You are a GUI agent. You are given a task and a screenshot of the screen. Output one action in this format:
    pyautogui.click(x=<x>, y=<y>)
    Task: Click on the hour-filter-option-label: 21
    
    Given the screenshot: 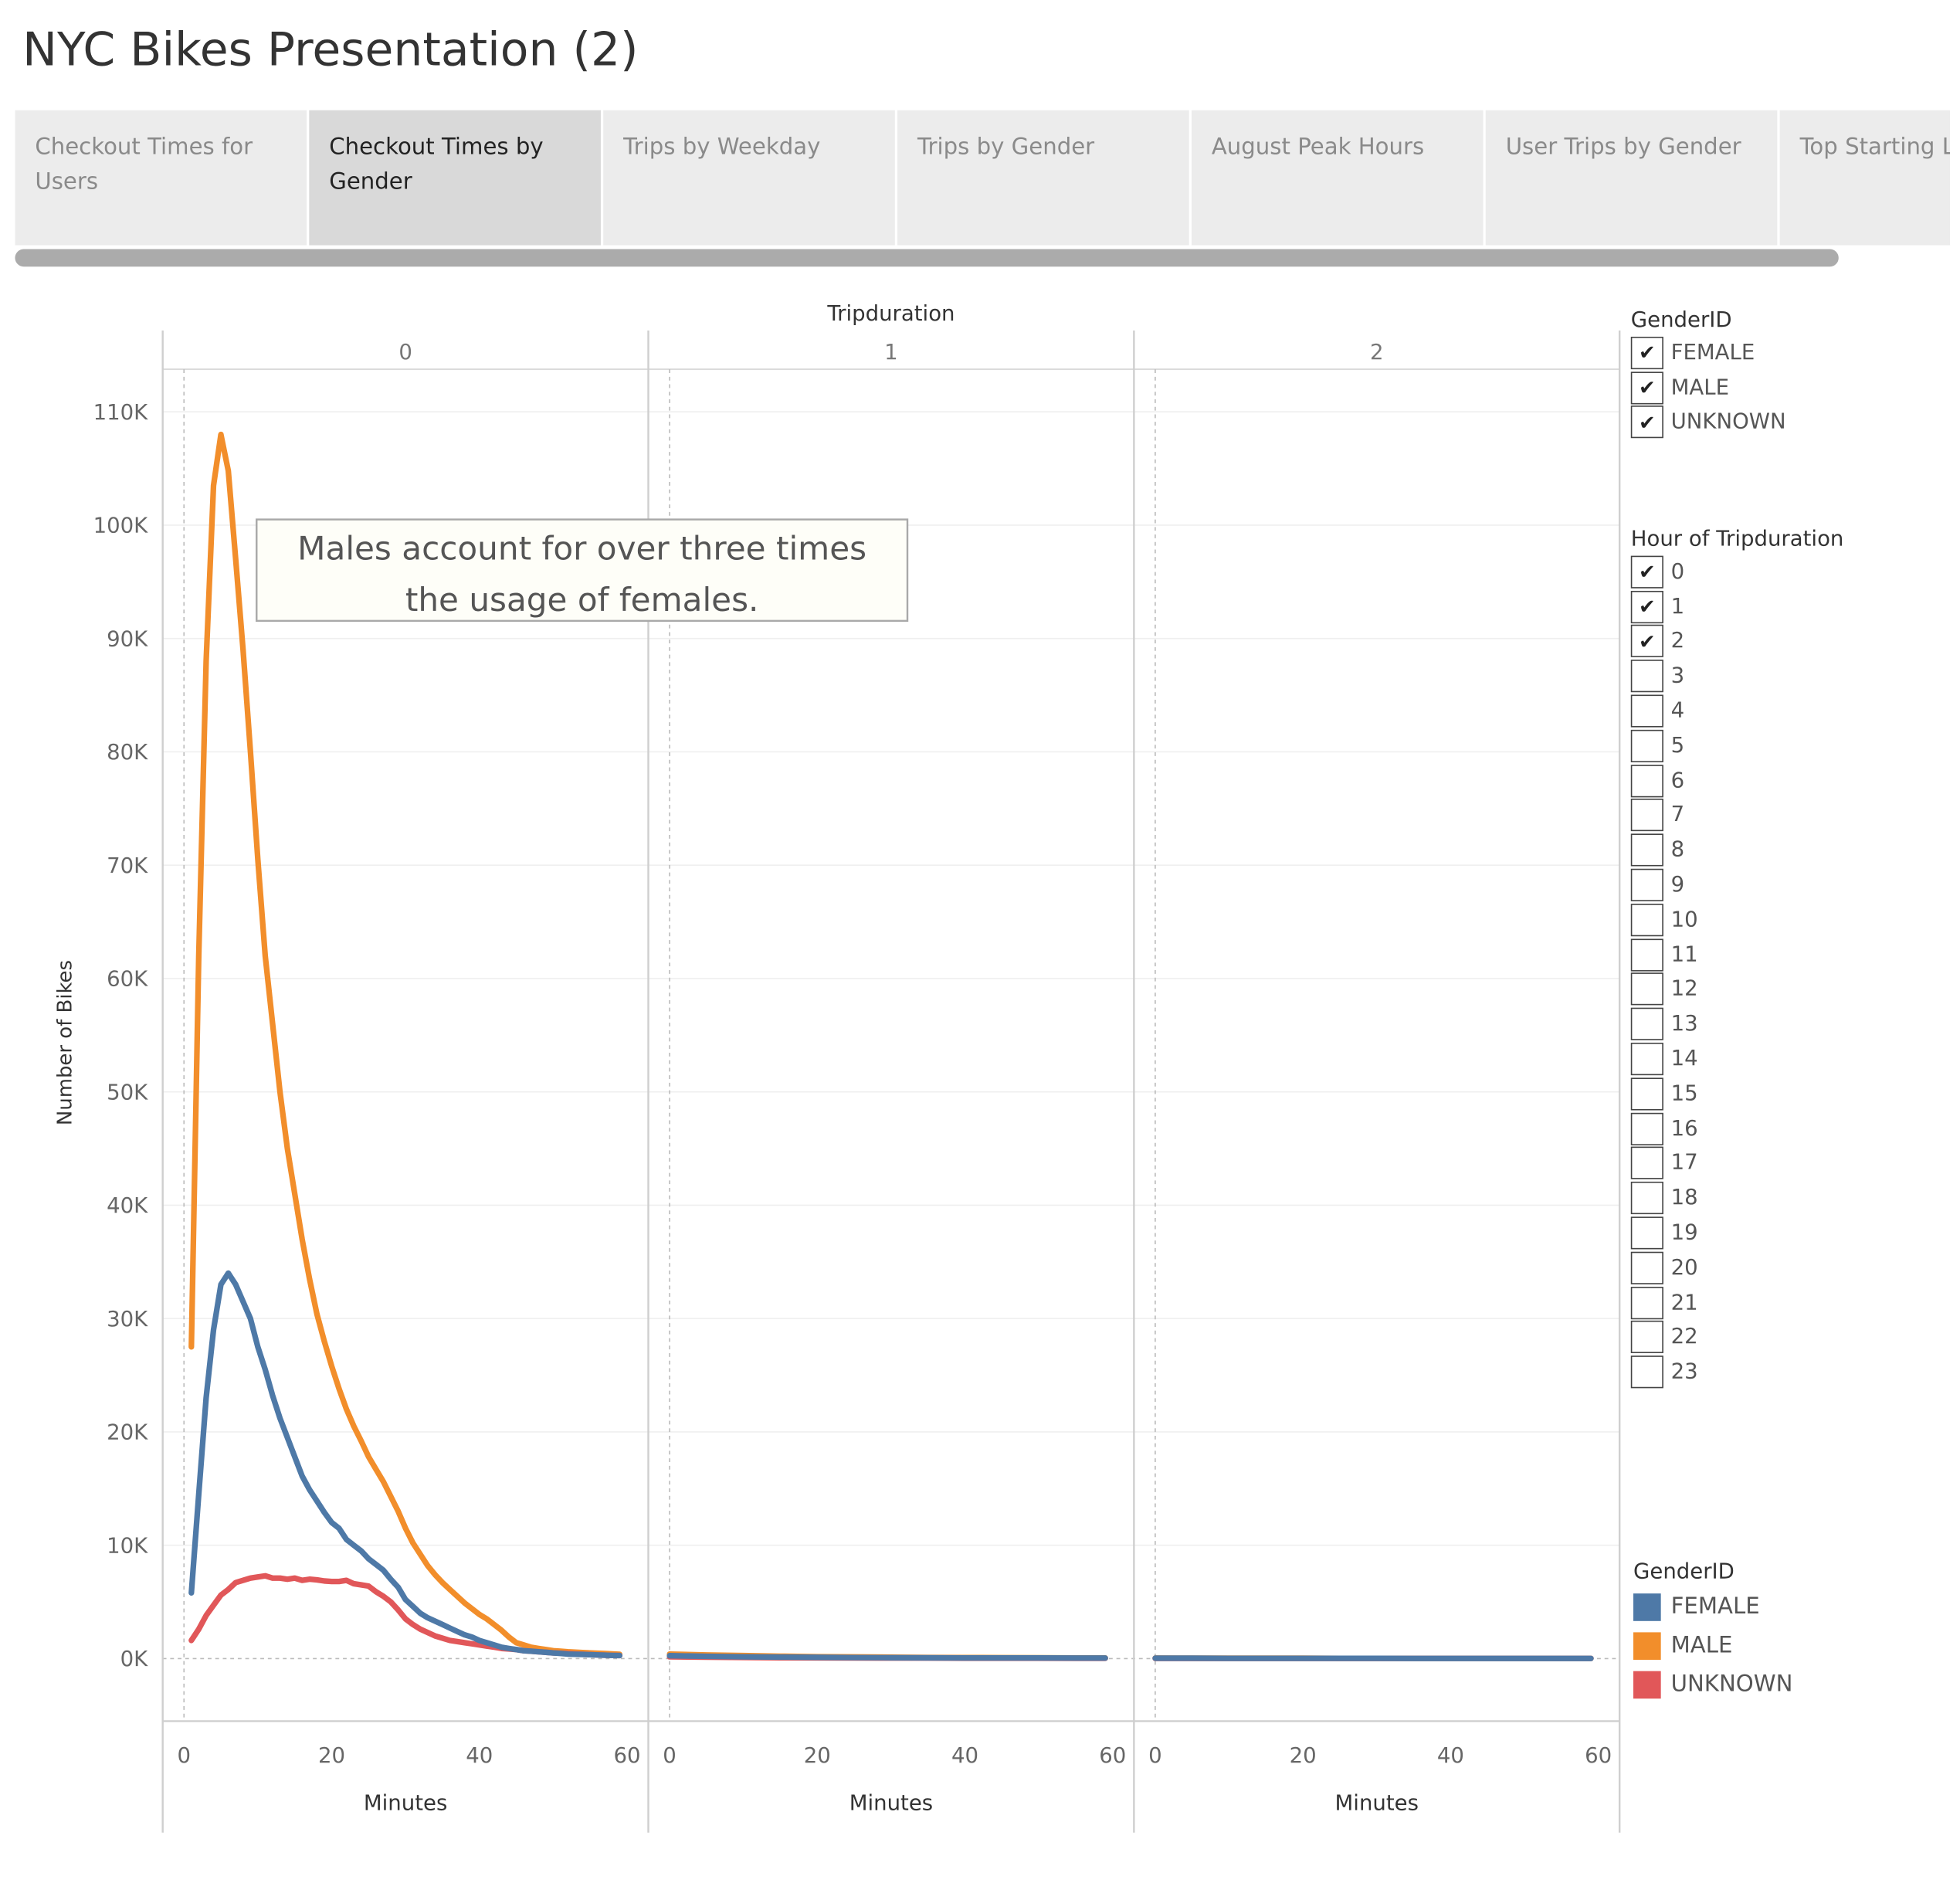 What is the action you would take?
    pyautogui.click(x=1685, y=1302)
    